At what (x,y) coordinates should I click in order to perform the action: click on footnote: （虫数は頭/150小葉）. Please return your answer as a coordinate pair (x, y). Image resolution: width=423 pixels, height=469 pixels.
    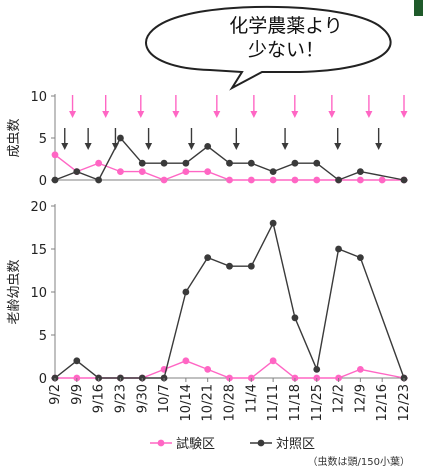
    Looking at the image, I should click on (359, 461).